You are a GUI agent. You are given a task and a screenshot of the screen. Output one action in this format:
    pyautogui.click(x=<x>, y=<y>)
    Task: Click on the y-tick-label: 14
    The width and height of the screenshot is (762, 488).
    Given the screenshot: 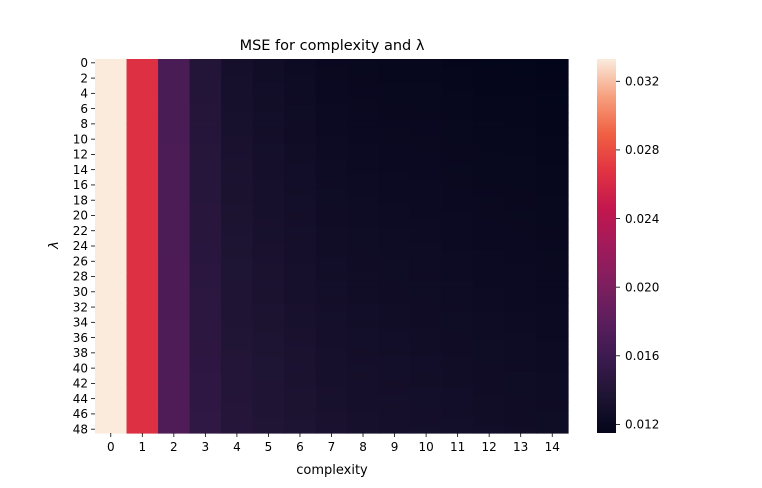 What is the action you would take?
    pyautogui.click(x=80, y=170)
    